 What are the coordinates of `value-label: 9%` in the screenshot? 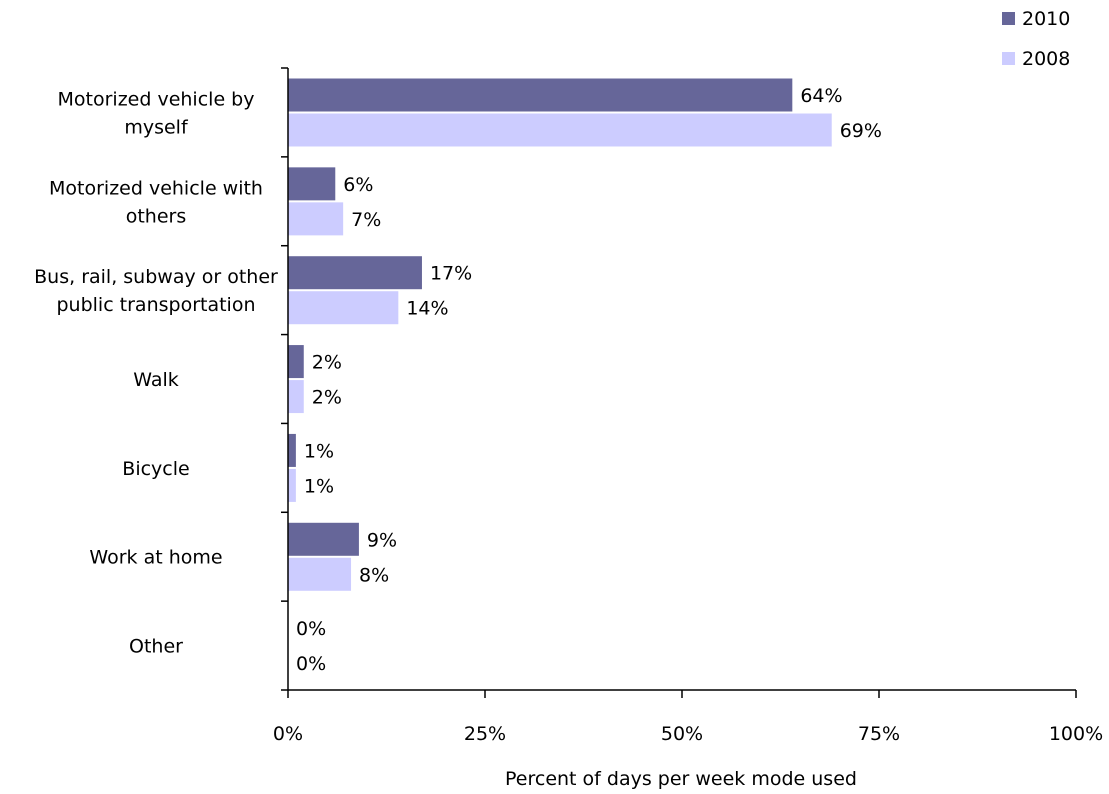 It's located at (382, 540).